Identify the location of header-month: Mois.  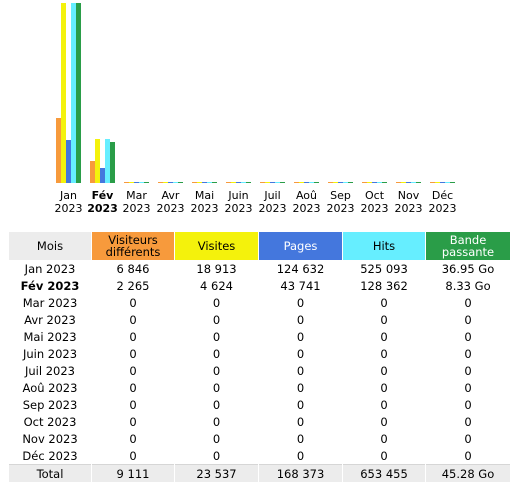
(50, 246).